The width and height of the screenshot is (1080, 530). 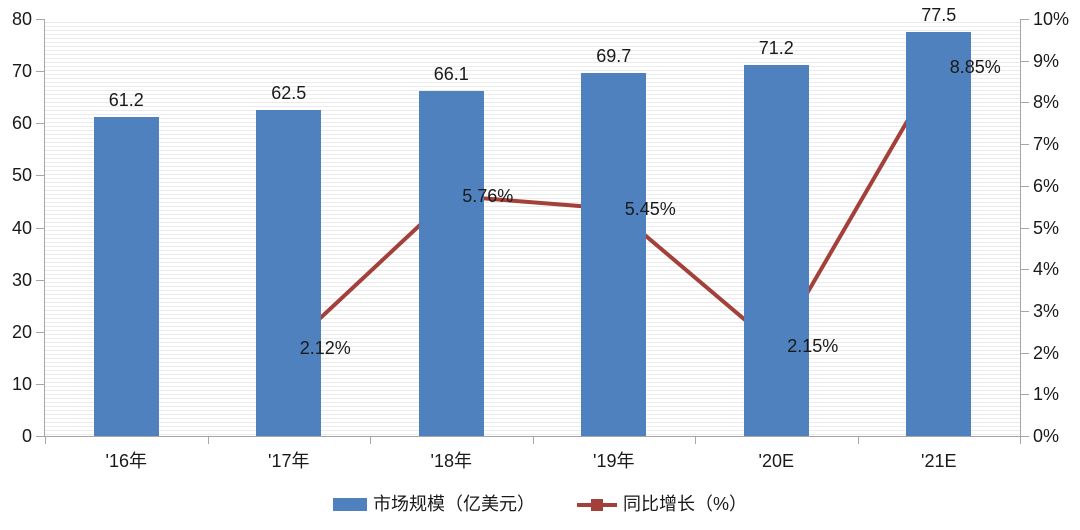 I want to click on right-axis-tick-label: 7%, so click(x=1046, y=144).